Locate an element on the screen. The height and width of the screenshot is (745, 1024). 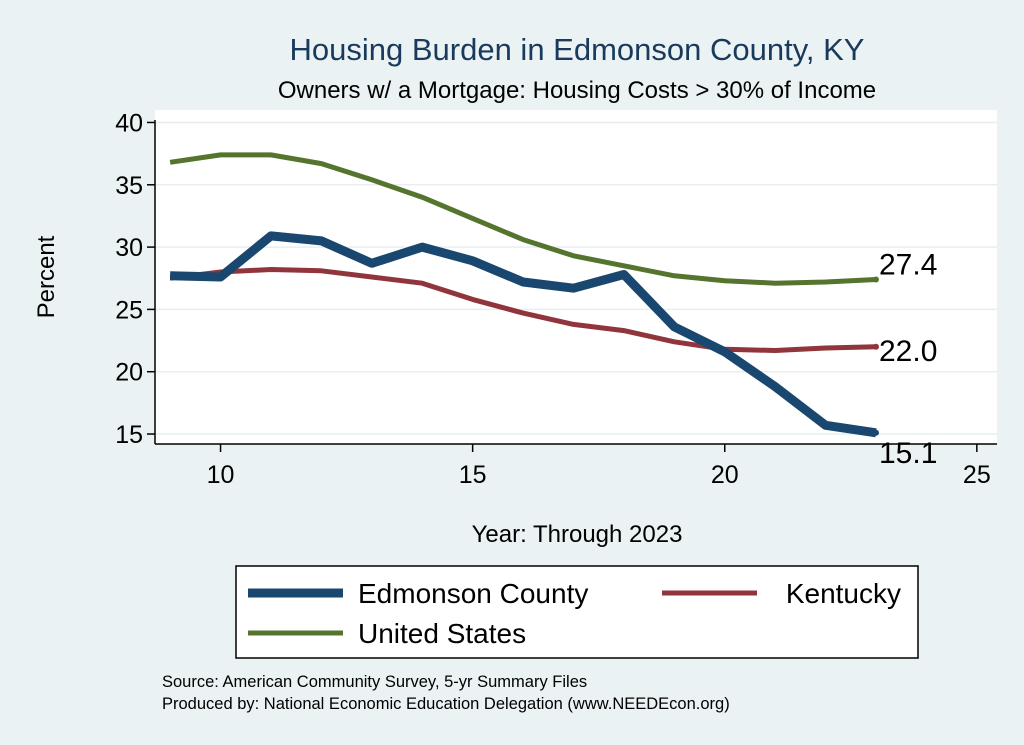
end-label-edmonson-county: 15.1 is located at coordinates (908, 453).